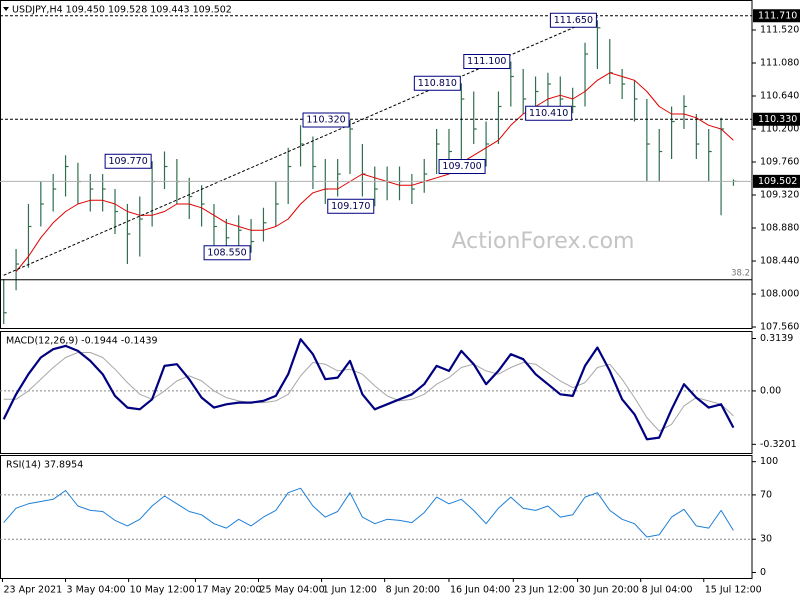 The height and width of the screenshot is (600, 800). What do you see at coordinates (667, 590) in the screenshot?
I see `x-tick-label: 8 Jul 04:00` at bounding box center [667, 590].